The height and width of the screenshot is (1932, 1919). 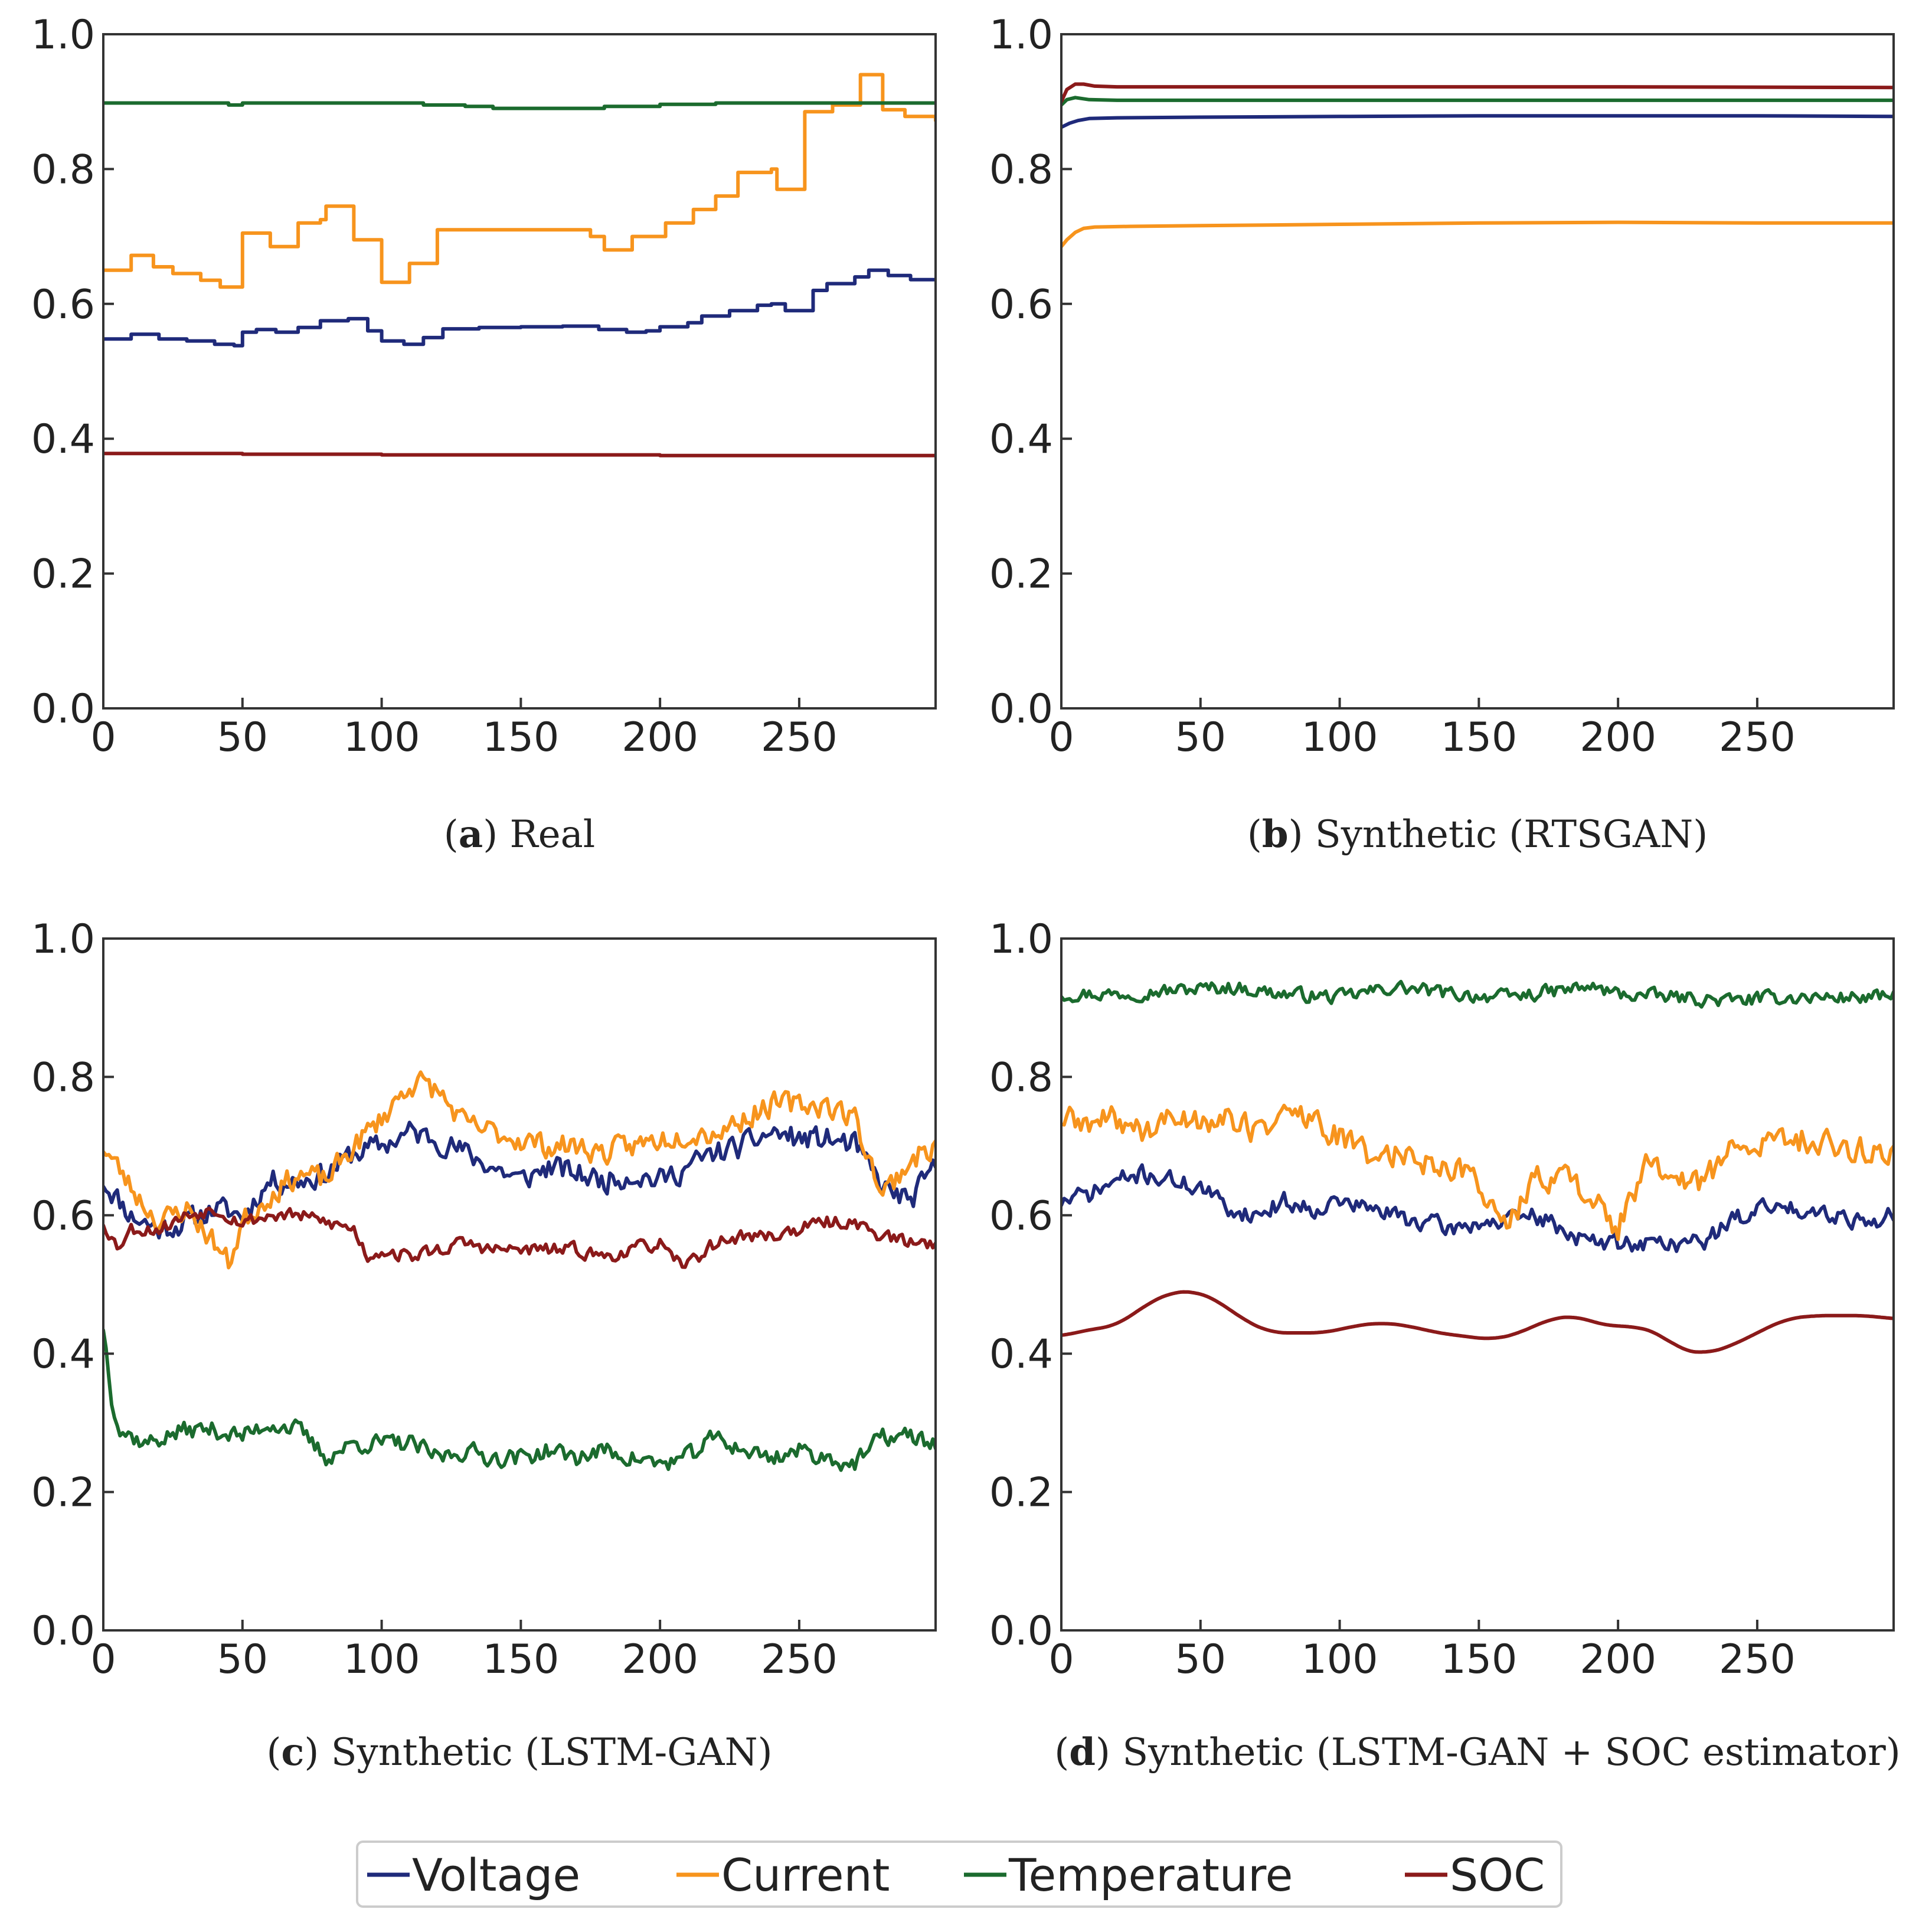 I want to click on panel-caption: (a) Real, so click(x=519, y=834).